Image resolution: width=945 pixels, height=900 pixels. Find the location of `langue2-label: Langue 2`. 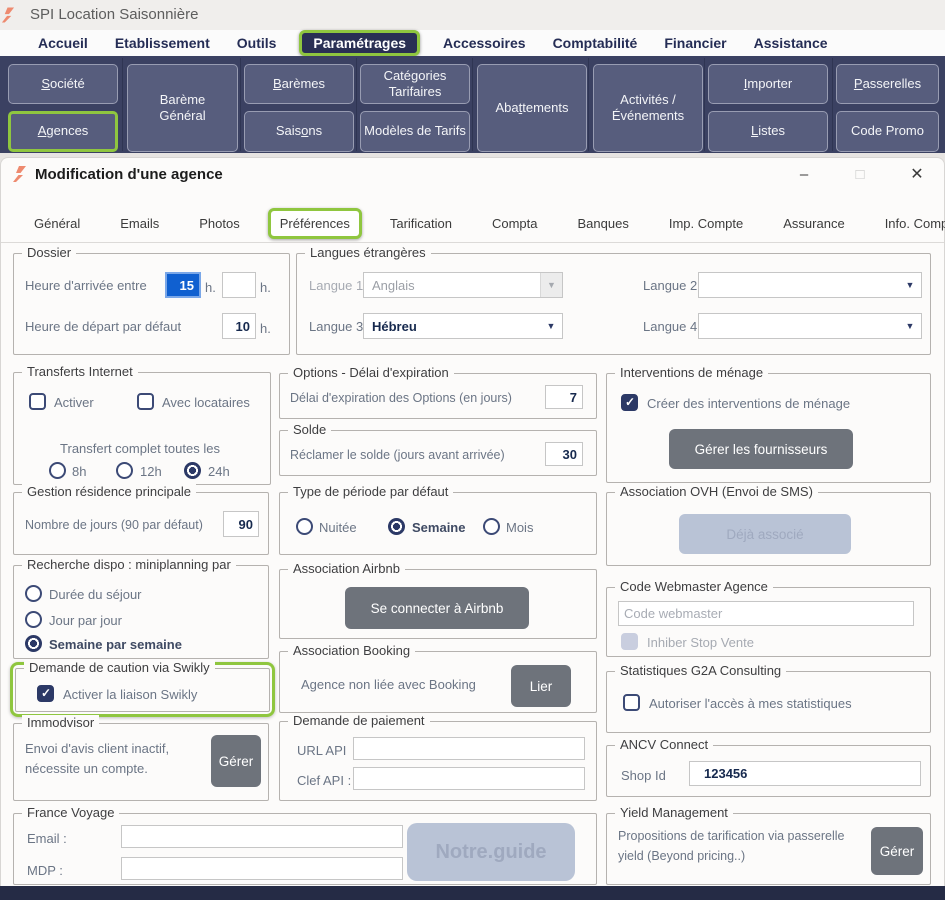

langue2-label: Langue 2 is located at coordinates (670, 285).